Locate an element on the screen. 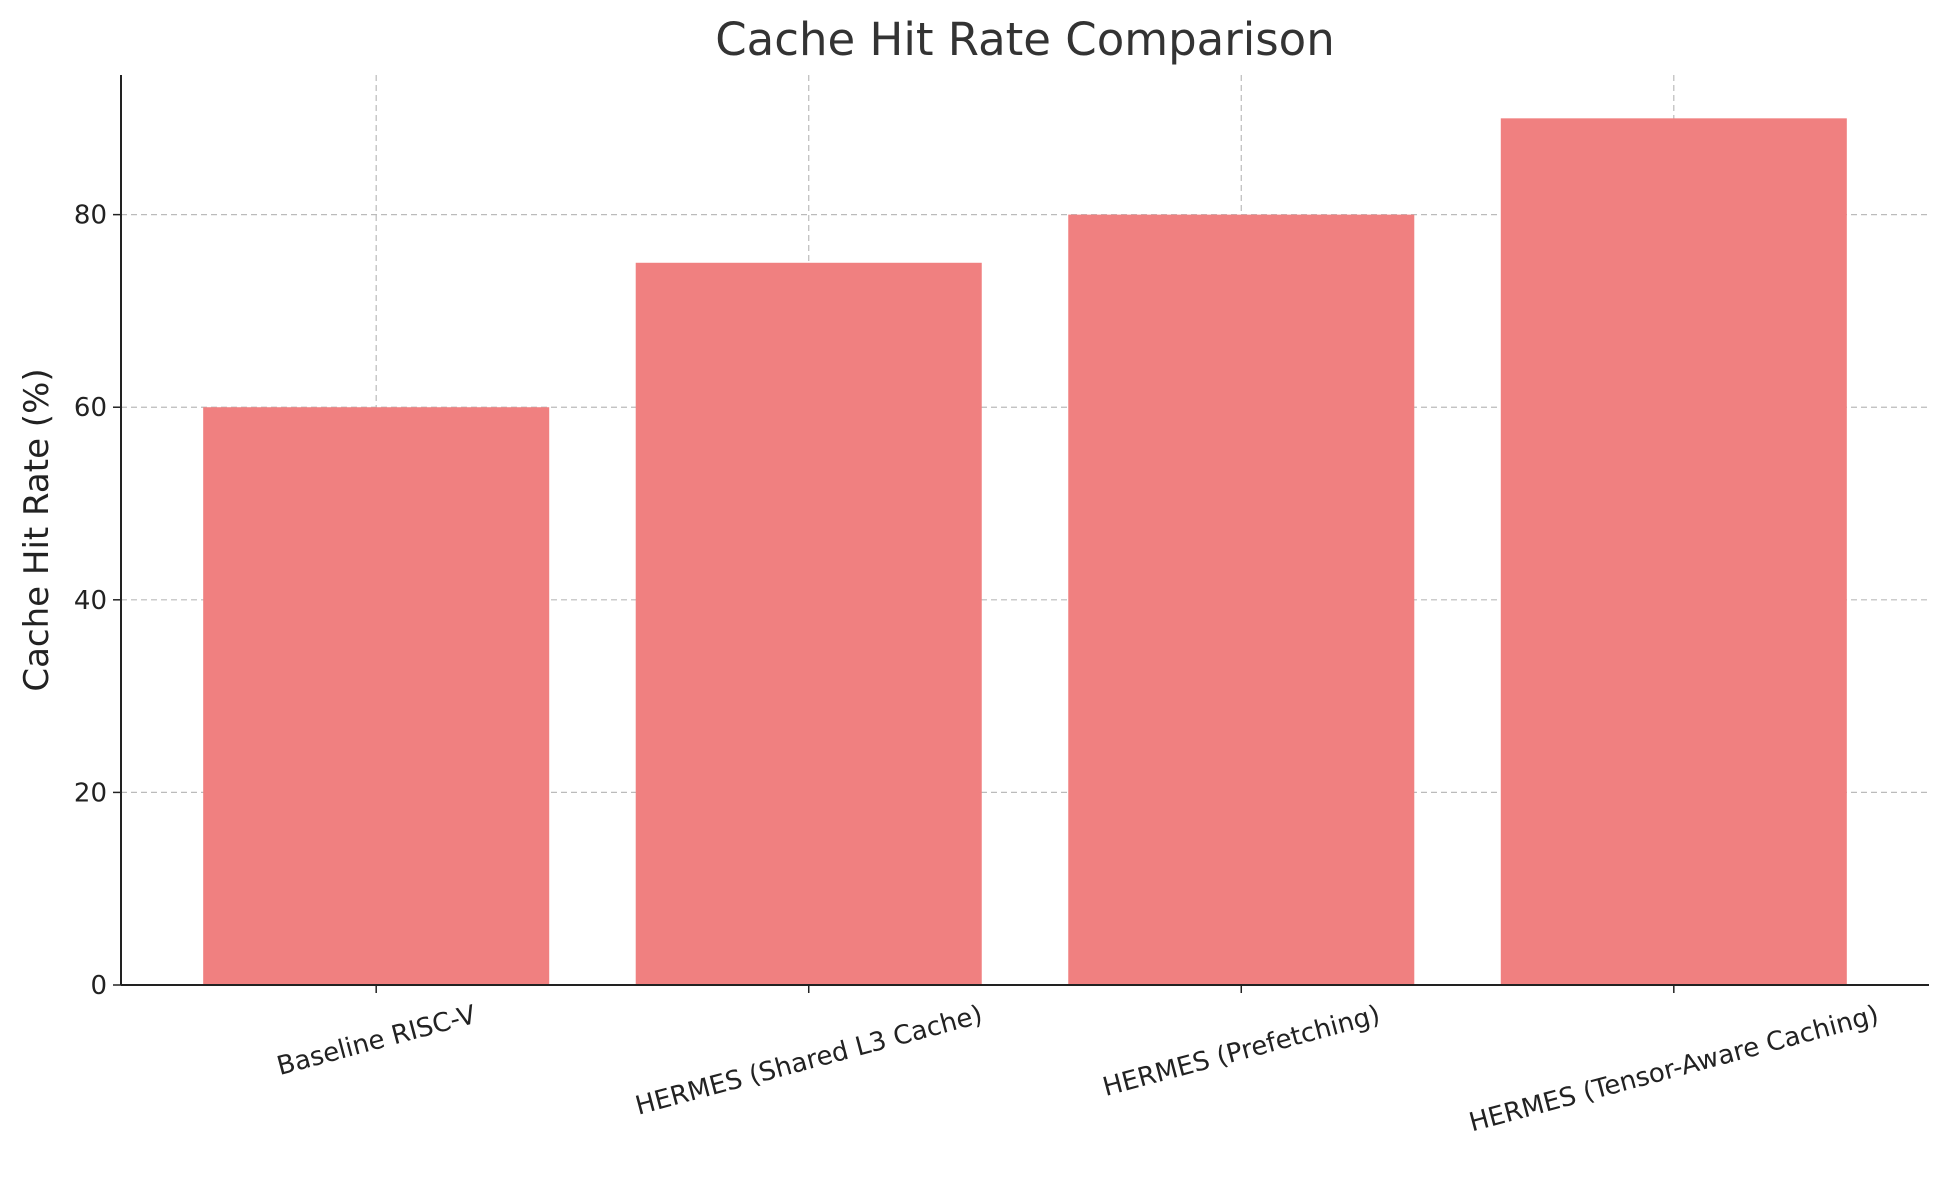  y-axis-label: Cache Hit Rate (%) is located at coordinates (37, 529).